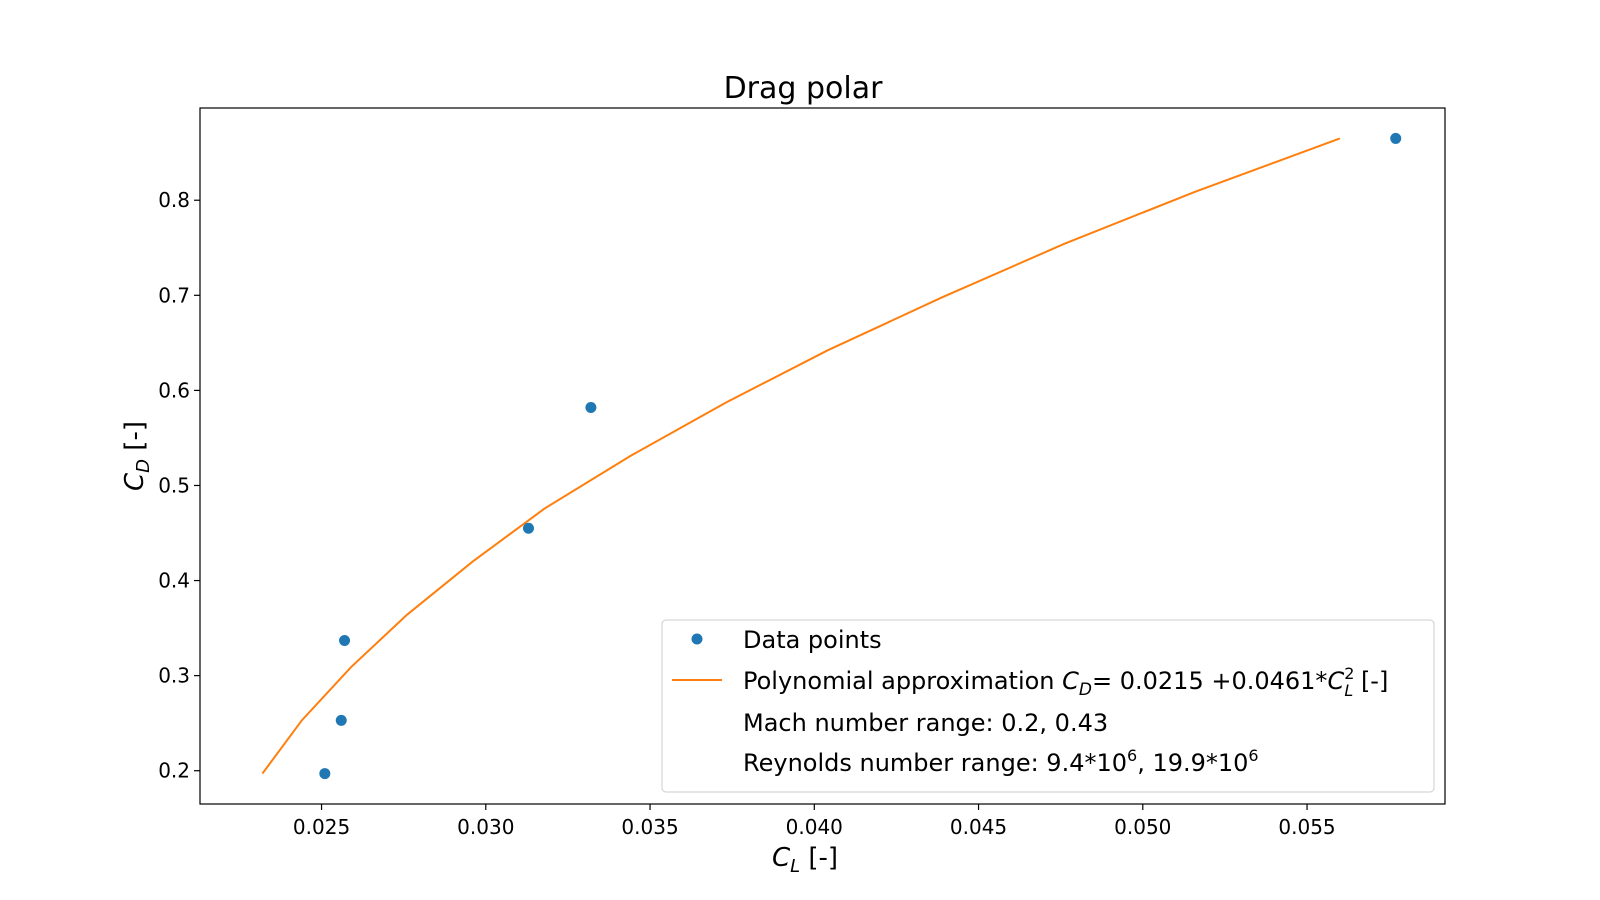 This screenshot has width=1600, height=900. Describe the element at coordinates (1070, 681) in the screenshot. I see `legend-fit-cd: C` at that location.